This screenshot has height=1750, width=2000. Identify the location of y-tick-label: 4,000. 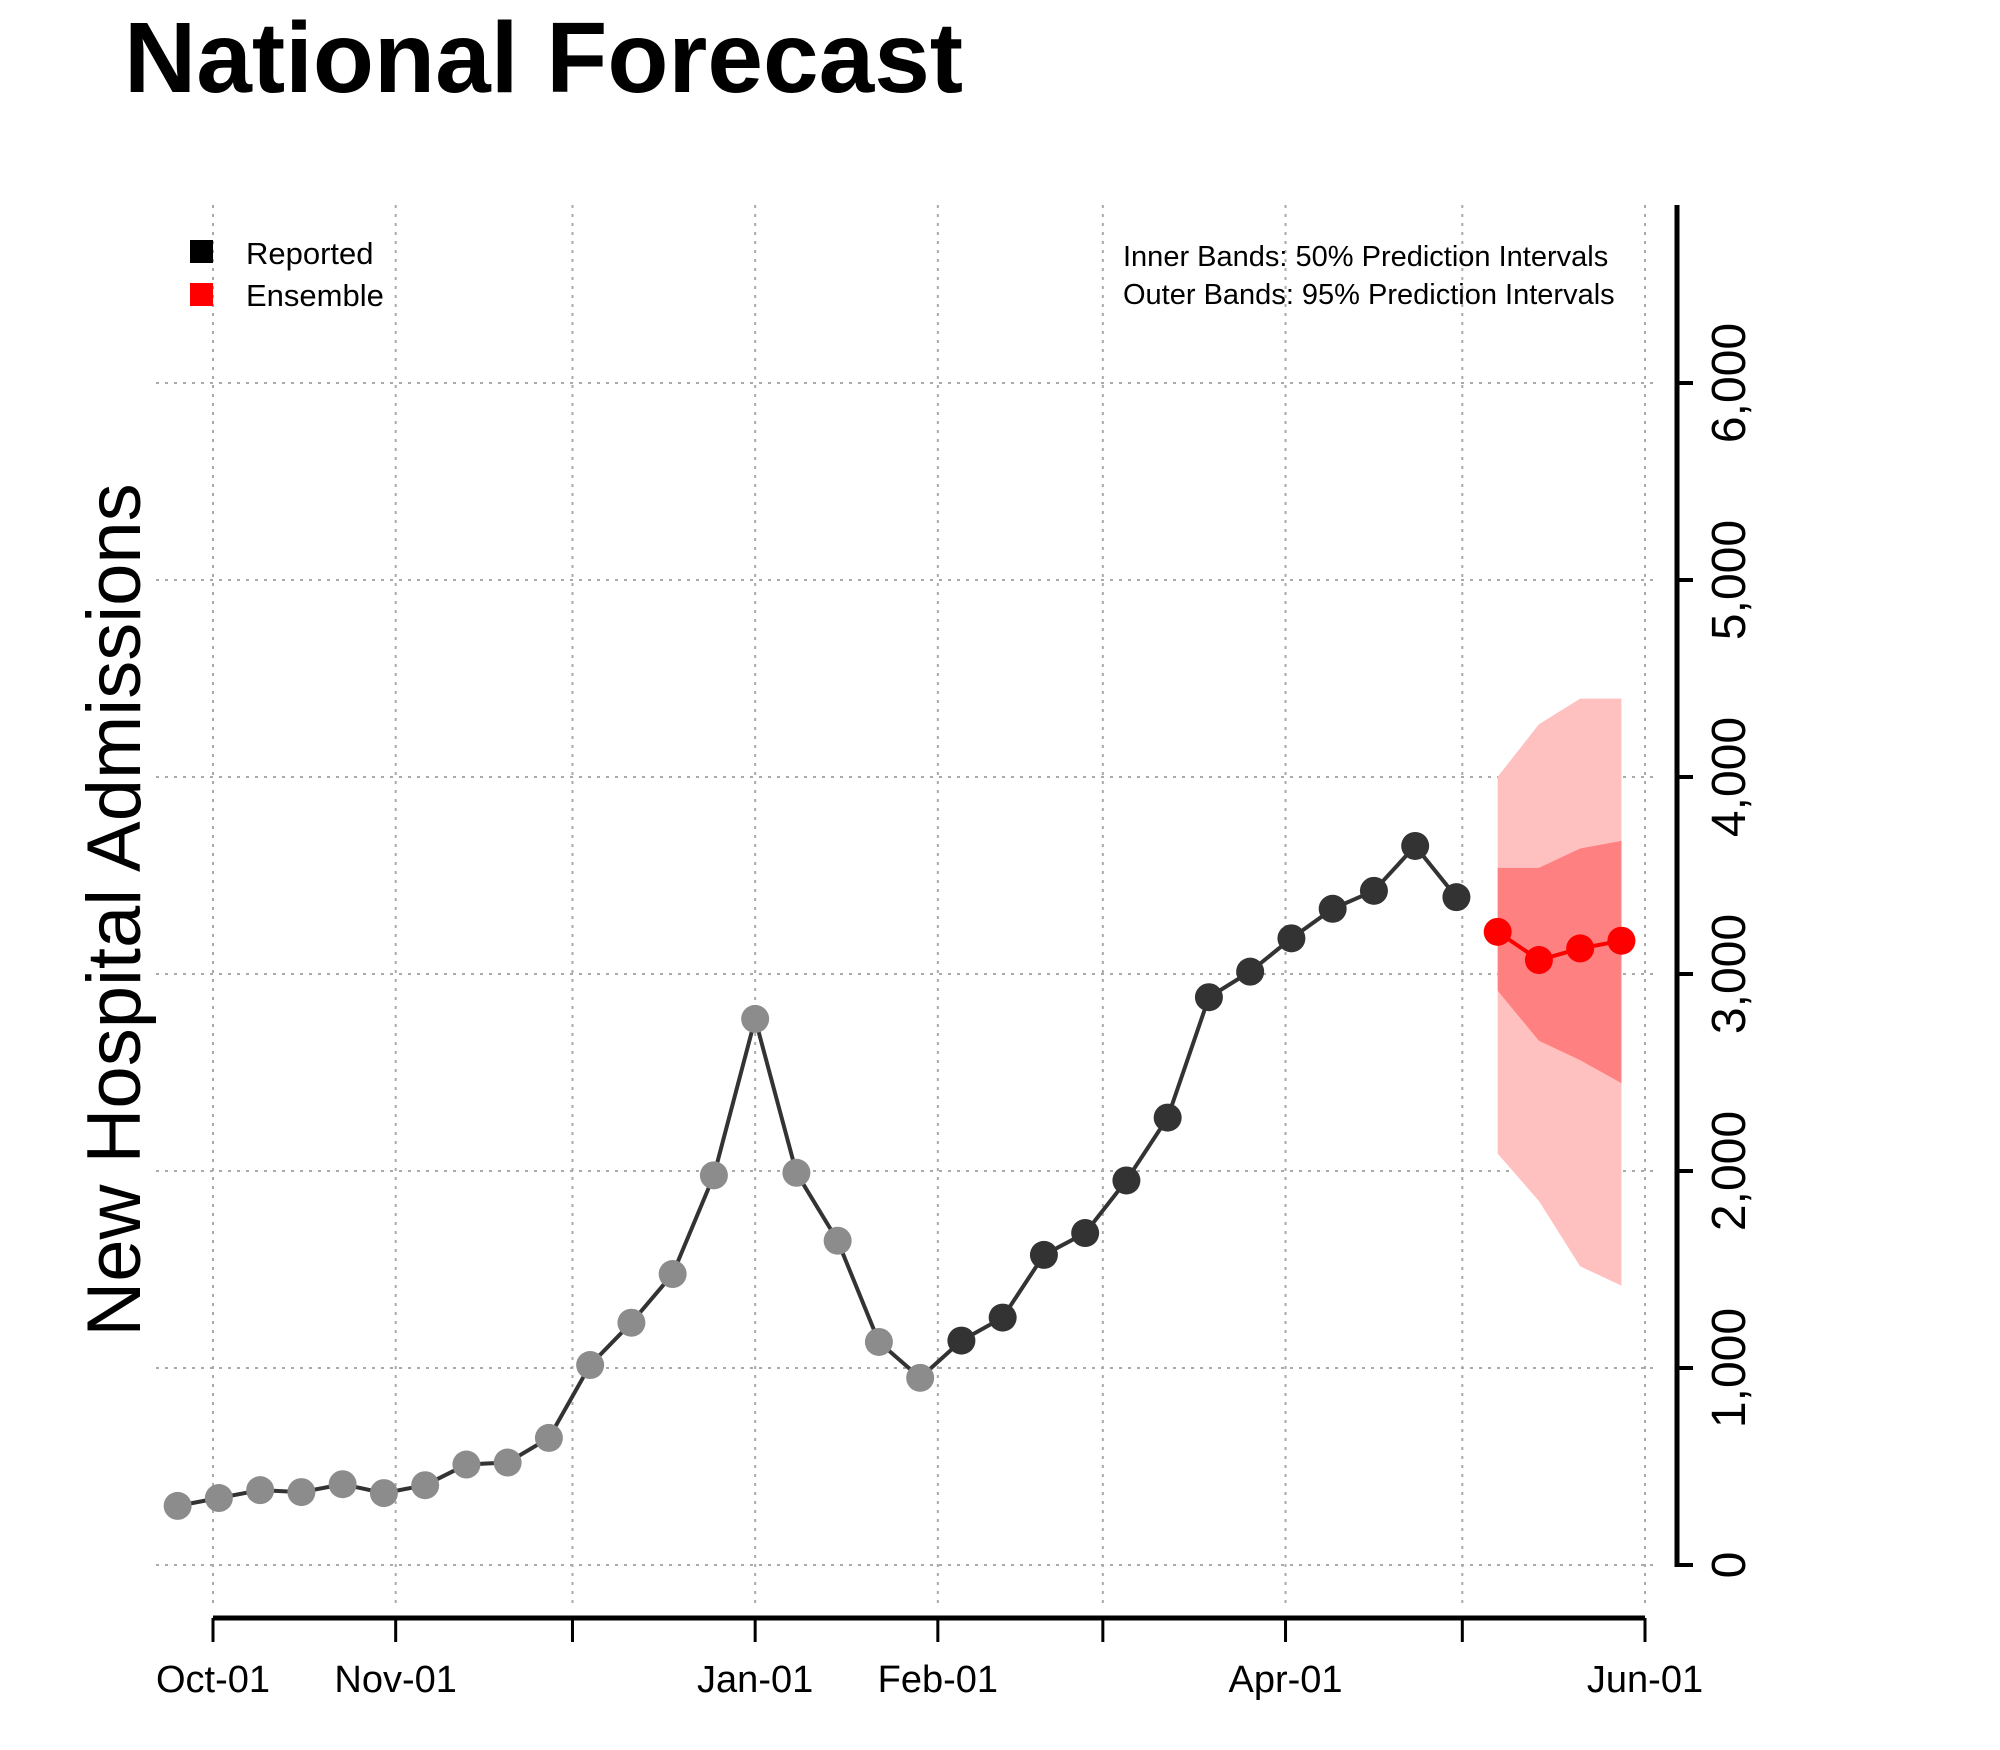
(1729, 777).